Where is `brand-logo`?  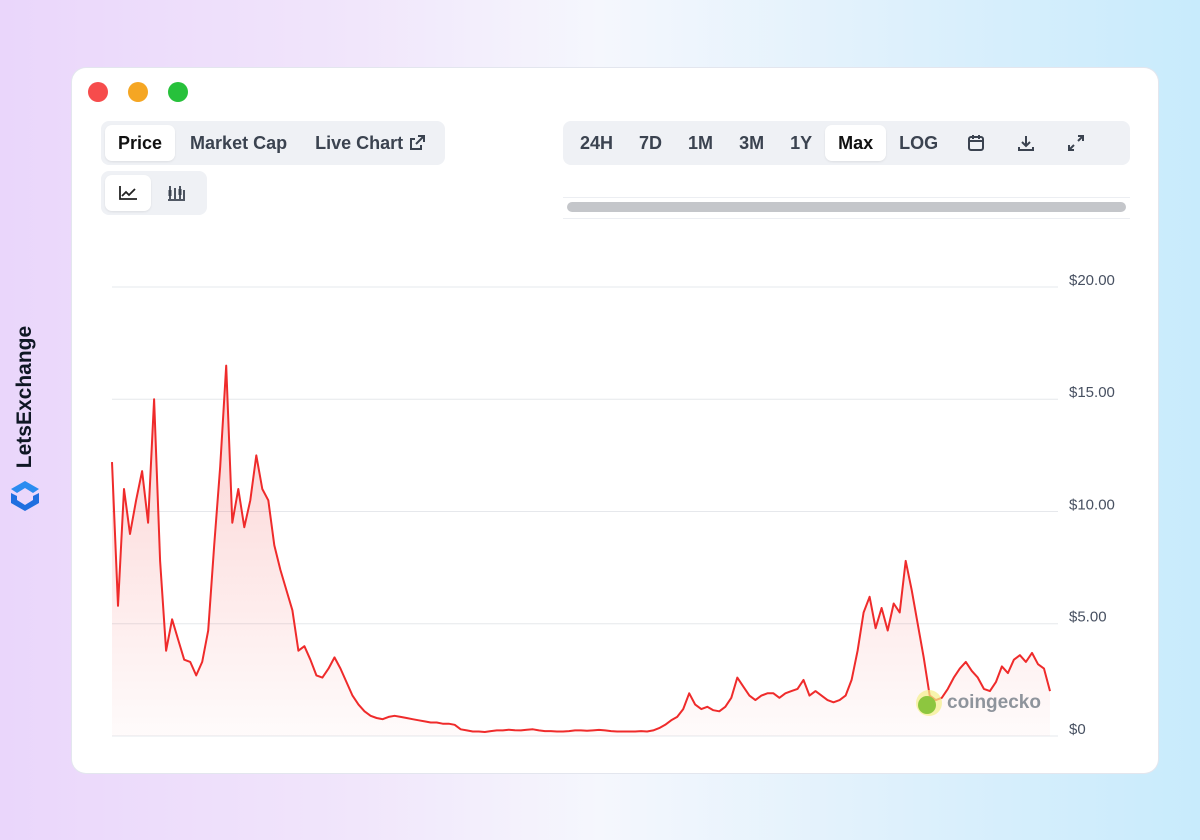 brand-logo is located at coordinates (25, 496).